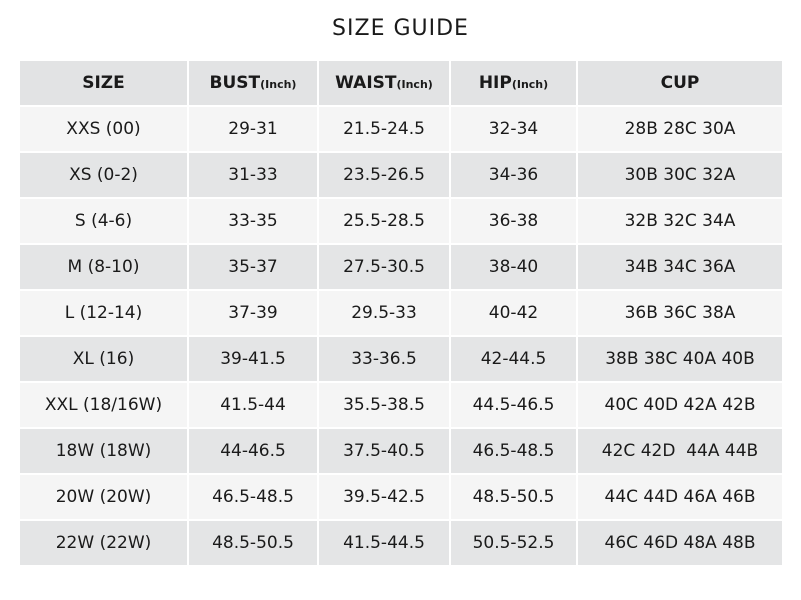 Image resolution: width=801 pixels, height=600 pixels. Describe the element at coordinates (103, 221) in the screenshot. I see `table-cell: S (4-6)` at that location.